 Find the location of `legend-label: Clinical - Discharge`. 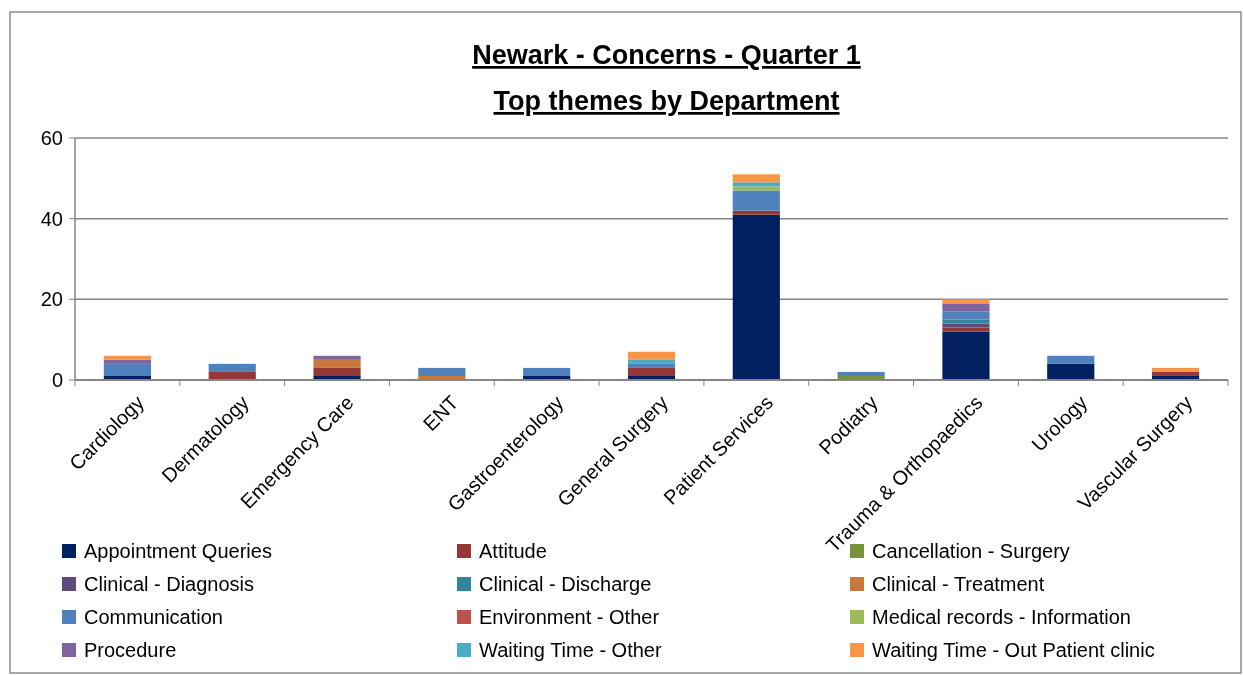

legend-label: Clinical - Discharge is located at coordinates (565, 584).